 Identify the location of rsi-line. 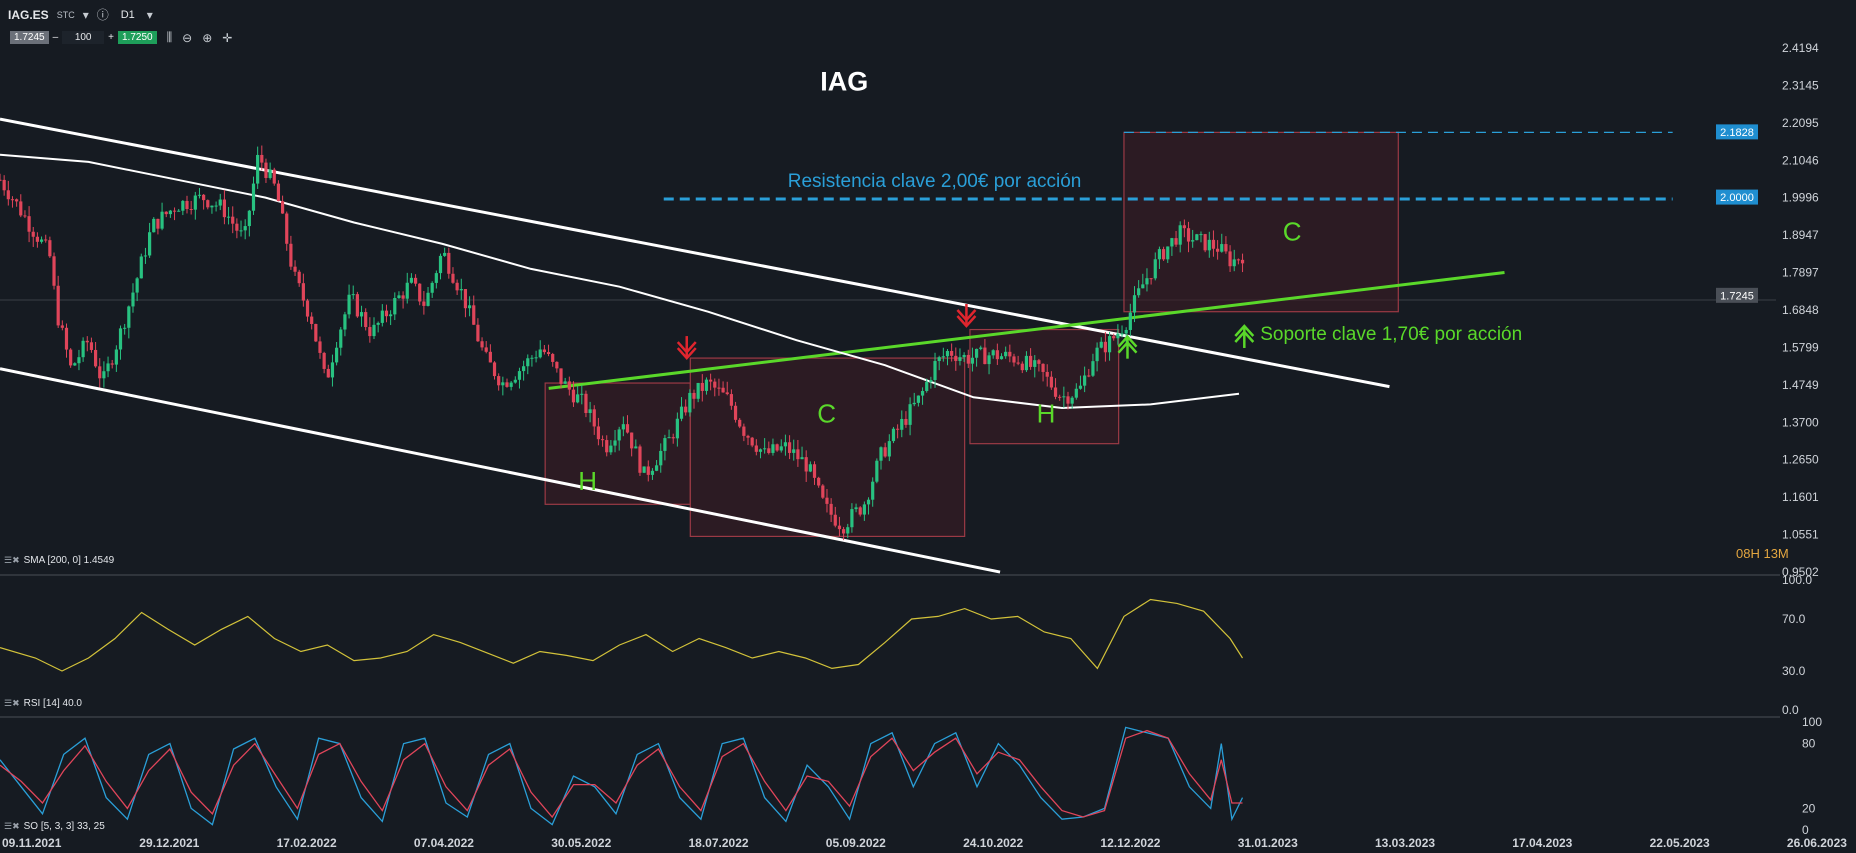
(622, 635).